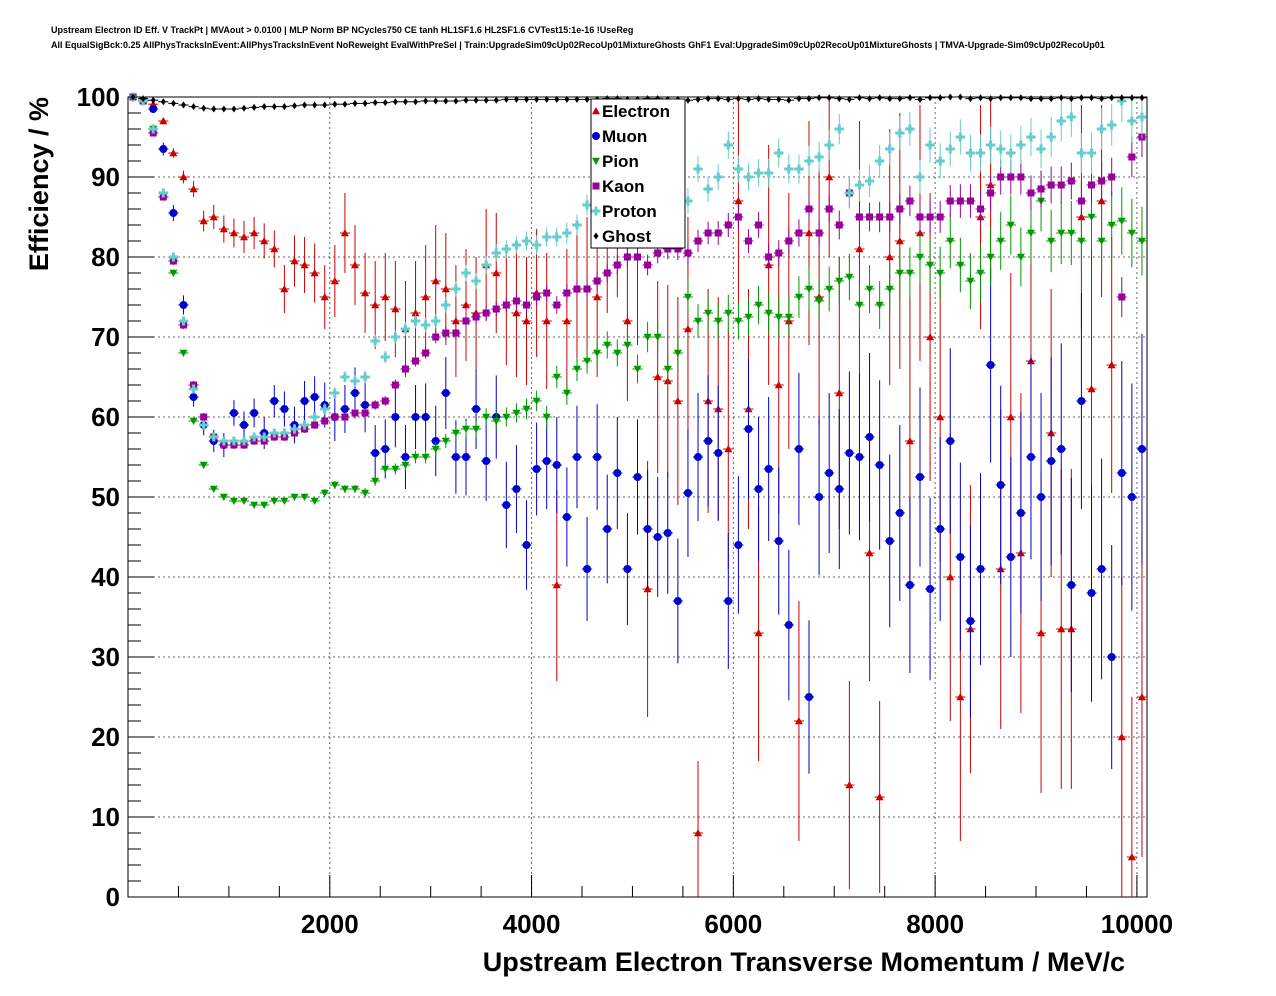  What do you see at coordinates (39, 184) in the screenshot?
I see `y-axis-label: Efficiency / %` at bounding box center [39, 184].